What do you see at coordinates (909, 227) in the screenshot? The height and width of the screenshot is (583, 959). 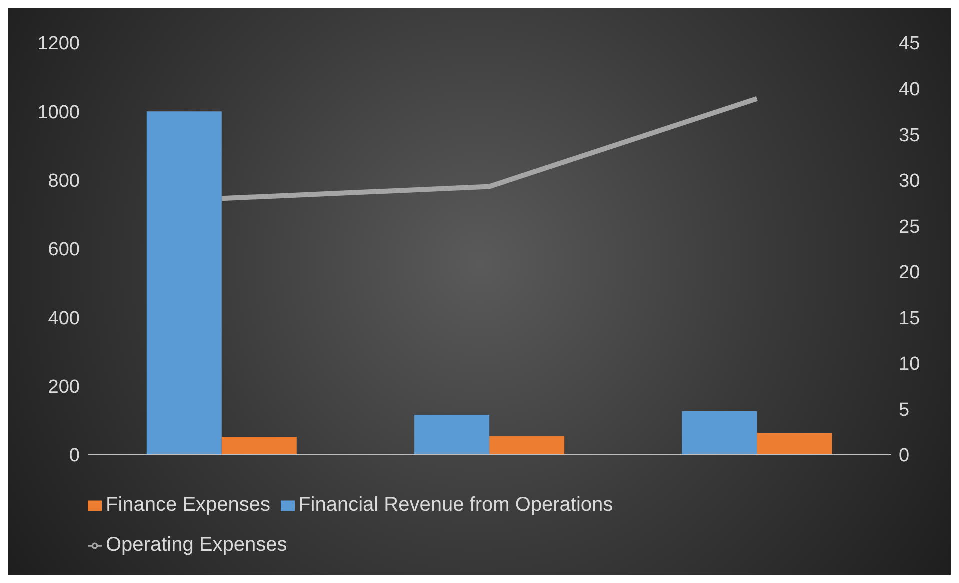 I see `y2-tick-label: 25` at bounding box center [909, 227].